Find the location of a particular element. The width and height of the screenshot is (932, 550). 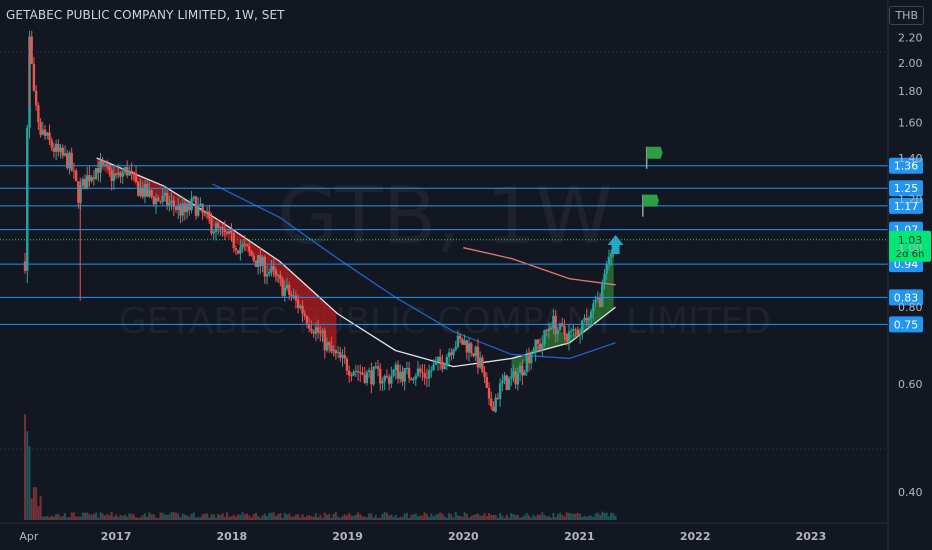

last-price-badge is located at coordinates (910, 246).